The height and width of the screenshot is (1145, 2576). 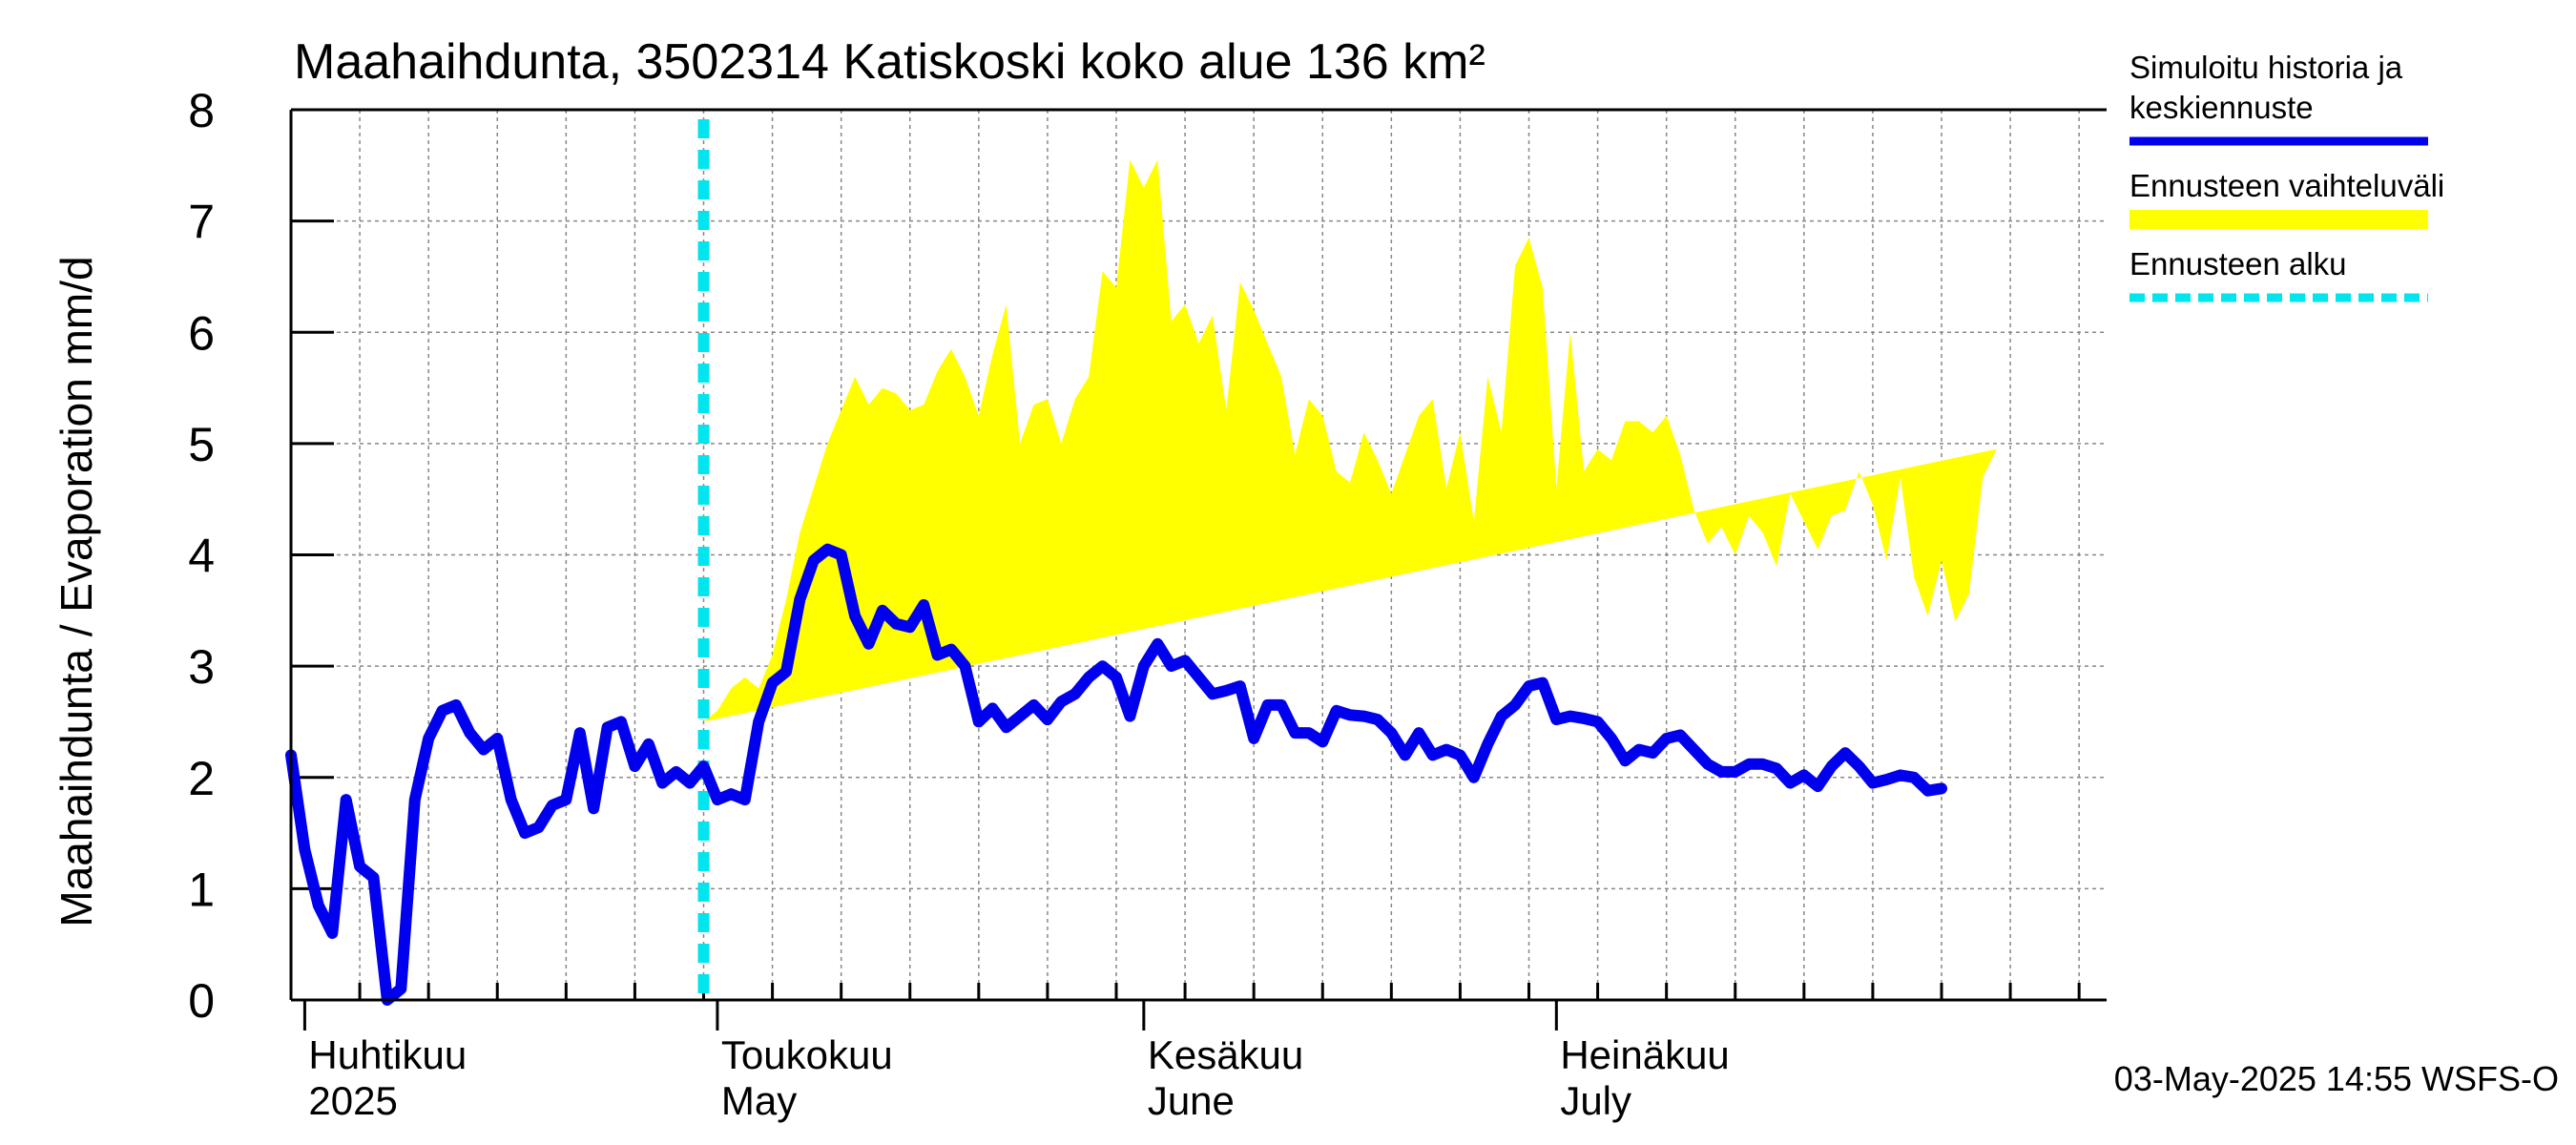 I want to click on y-tick-label: 0, so click(x=201, y=1001).